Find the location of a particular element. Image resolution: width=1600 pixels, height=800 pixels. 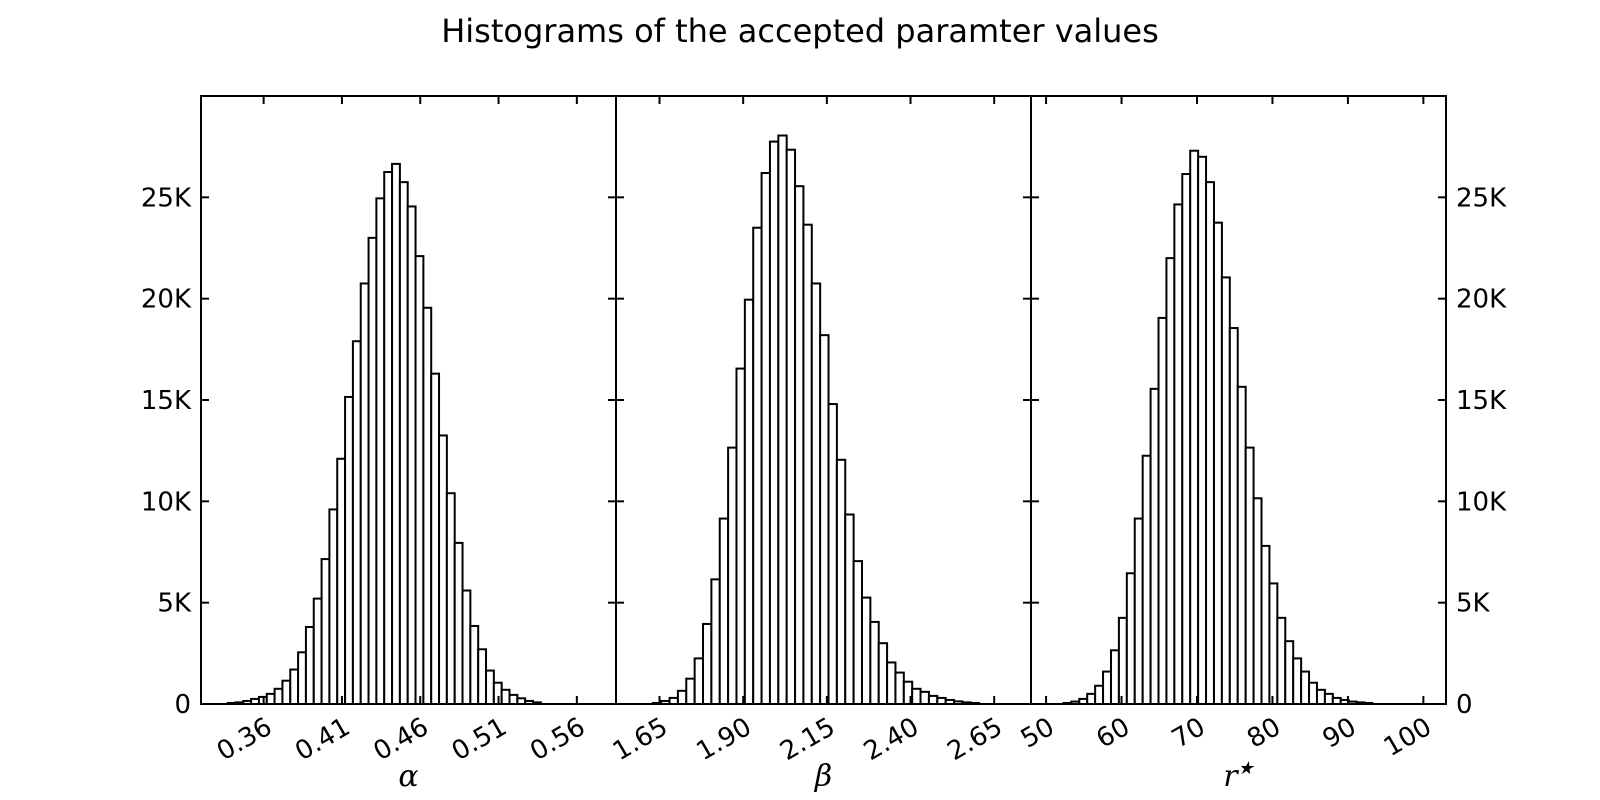

x-tick-label: 1.65 is located at coordinates (640, 739).